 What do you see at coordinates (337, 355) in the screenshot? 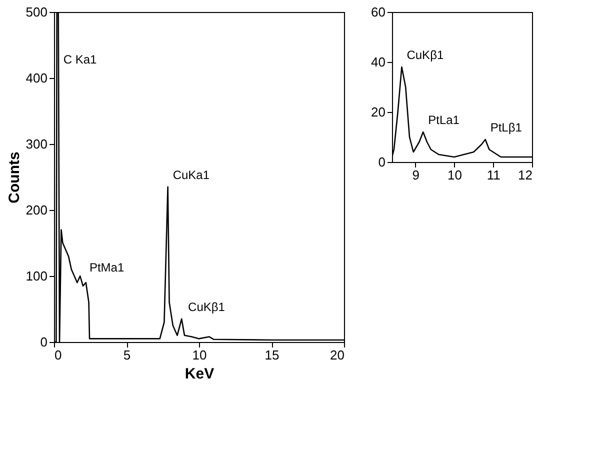
I see `x-tick-label: 20` at bounding box center [337, 355].